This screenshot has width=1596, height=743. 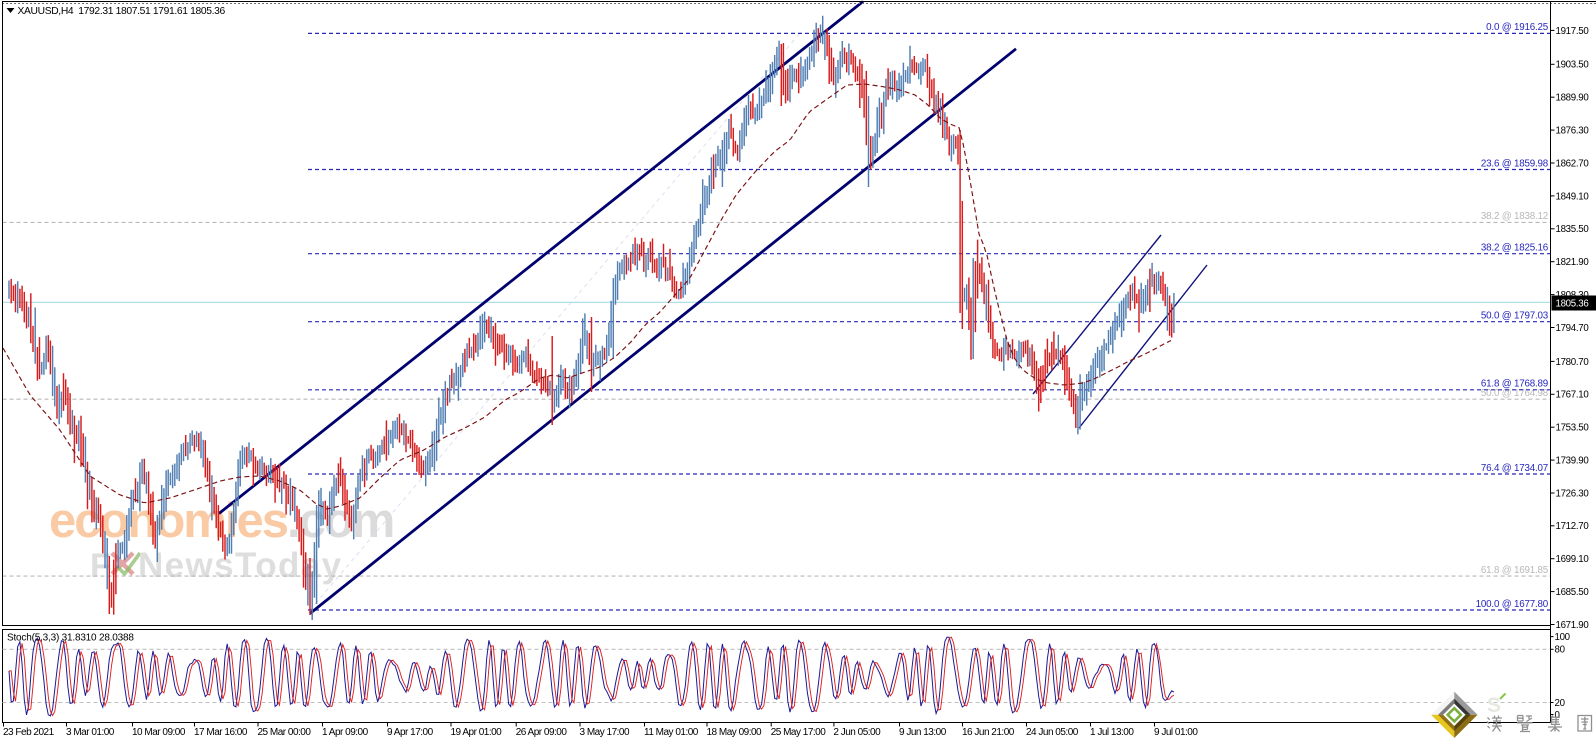 What do you see at coordinates (1573, 328) in the screenshot?
I see `svg-text: 1794.70` at bounding box center [1573, 328].